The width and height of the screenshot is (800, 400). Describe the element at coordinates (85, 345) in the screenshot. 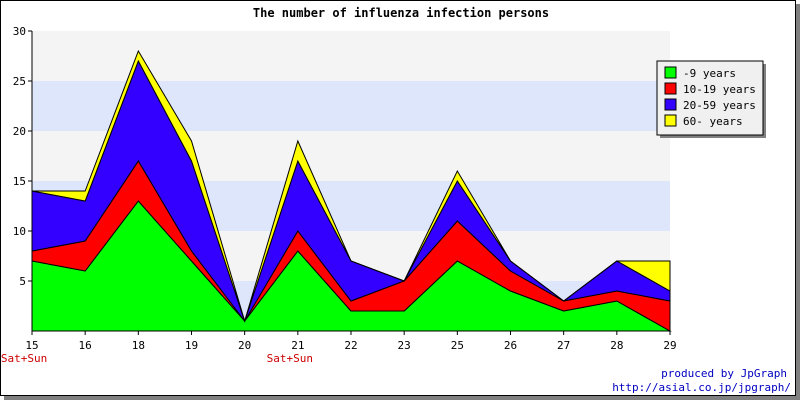

I see `x-tick-label: 16` at that location.